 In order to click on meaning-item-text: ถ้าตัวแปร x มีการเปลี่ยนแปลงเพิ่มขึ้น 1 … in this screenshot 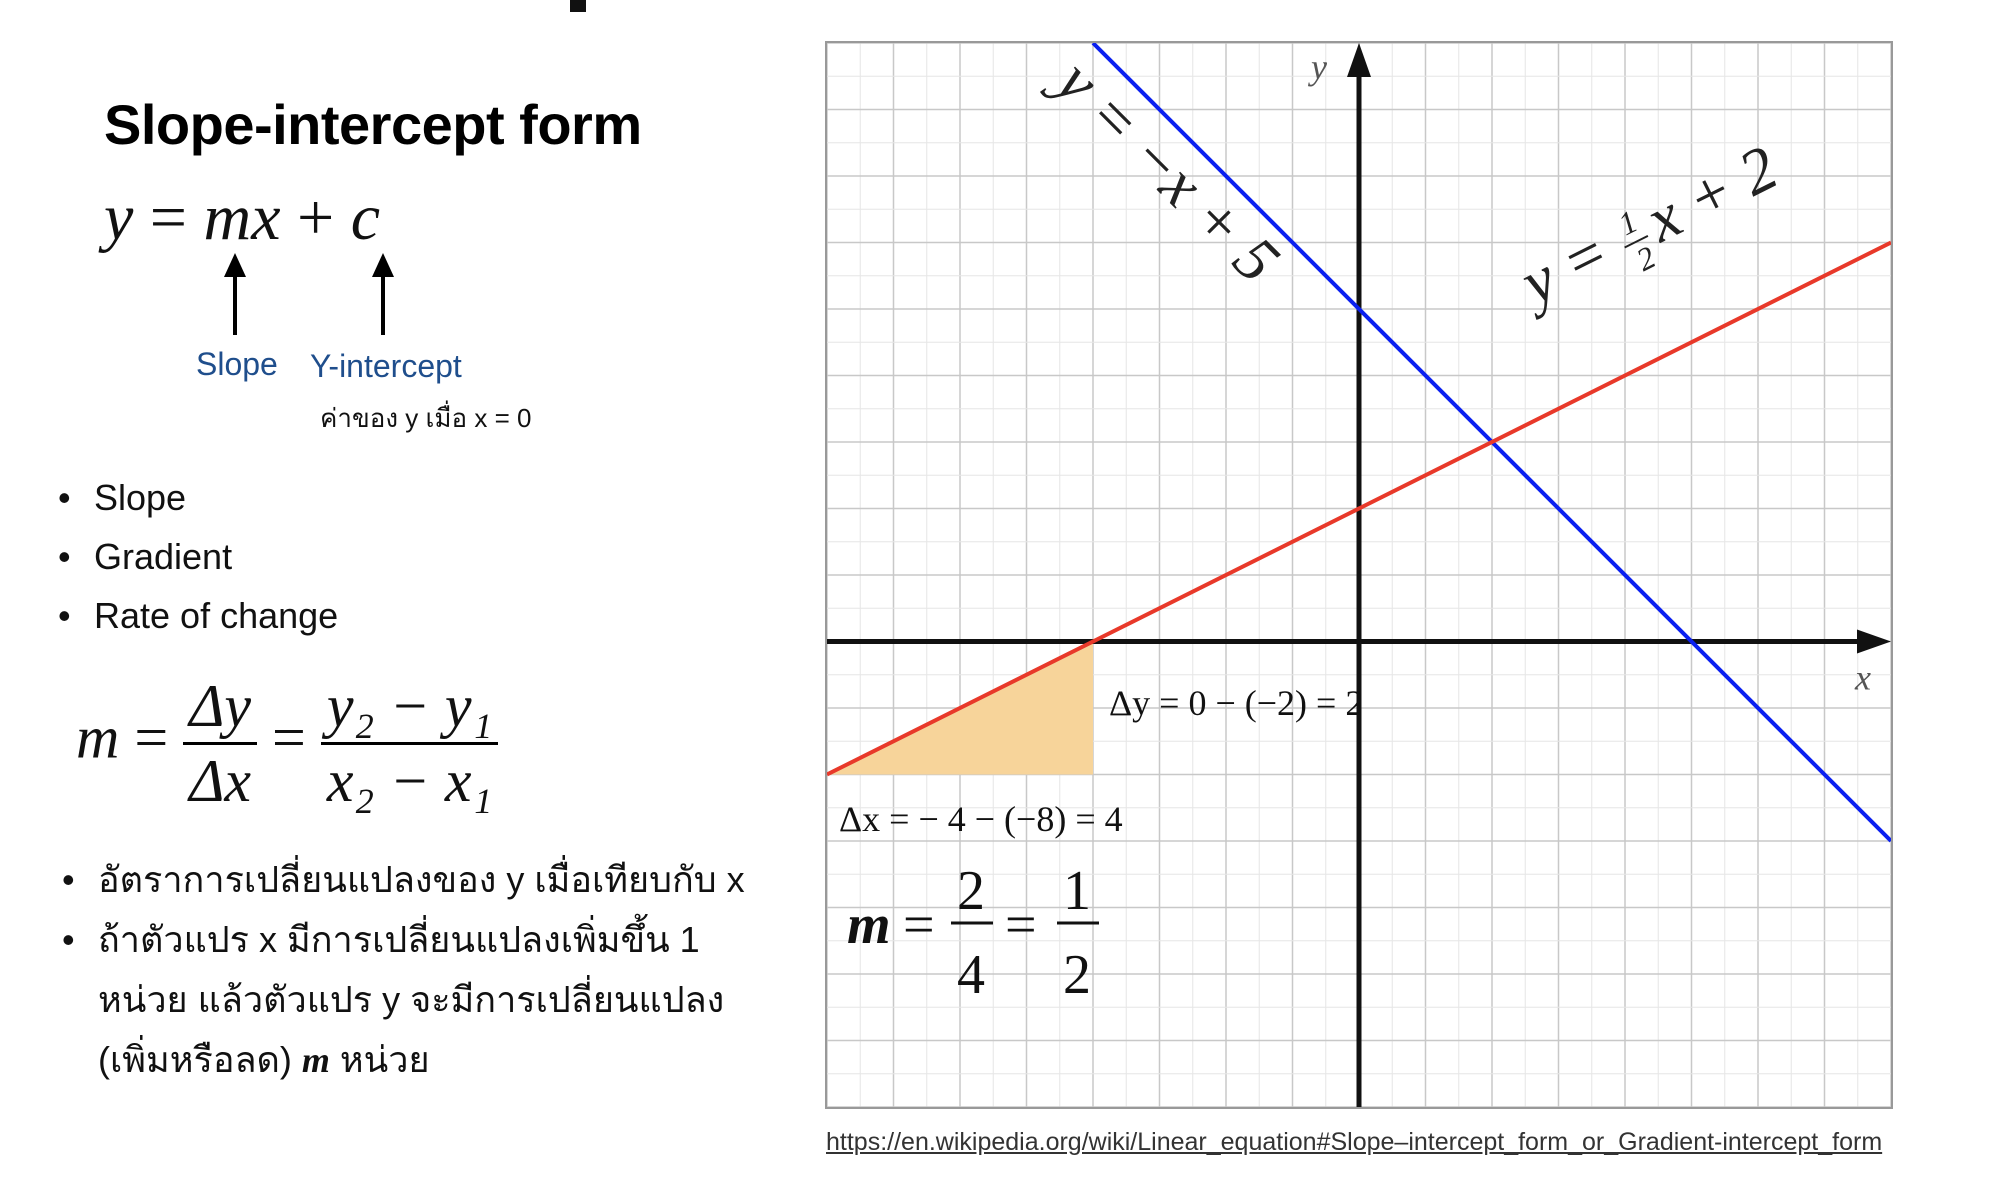, I will do `click(411, 999)`.